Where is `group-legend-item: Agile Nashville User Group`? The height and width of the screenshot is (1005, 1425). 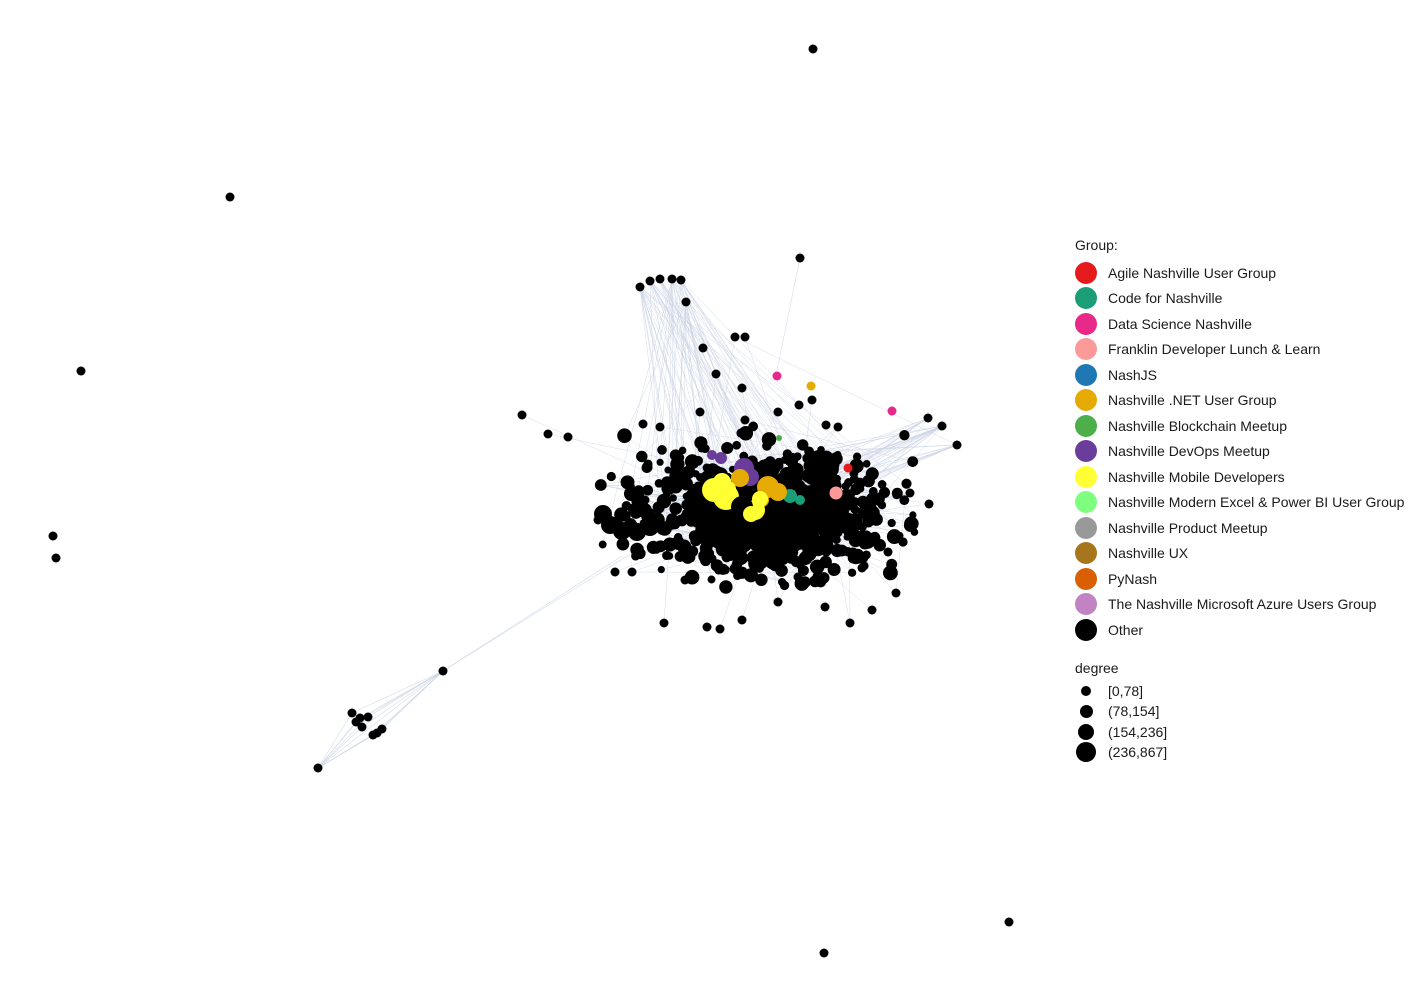 group-legend-item: Agile Nashville User Group is located at coordinates (1239, 273).